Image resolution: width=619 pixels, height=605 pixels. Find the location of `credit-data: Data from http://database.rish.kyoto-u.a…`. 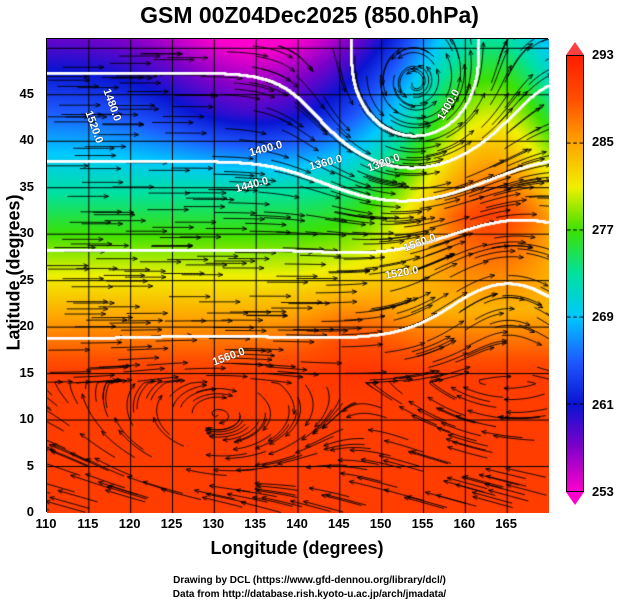

credit-data: Data from http://database.rish.kyoto-u.a… is located at coordinates (309, 594).